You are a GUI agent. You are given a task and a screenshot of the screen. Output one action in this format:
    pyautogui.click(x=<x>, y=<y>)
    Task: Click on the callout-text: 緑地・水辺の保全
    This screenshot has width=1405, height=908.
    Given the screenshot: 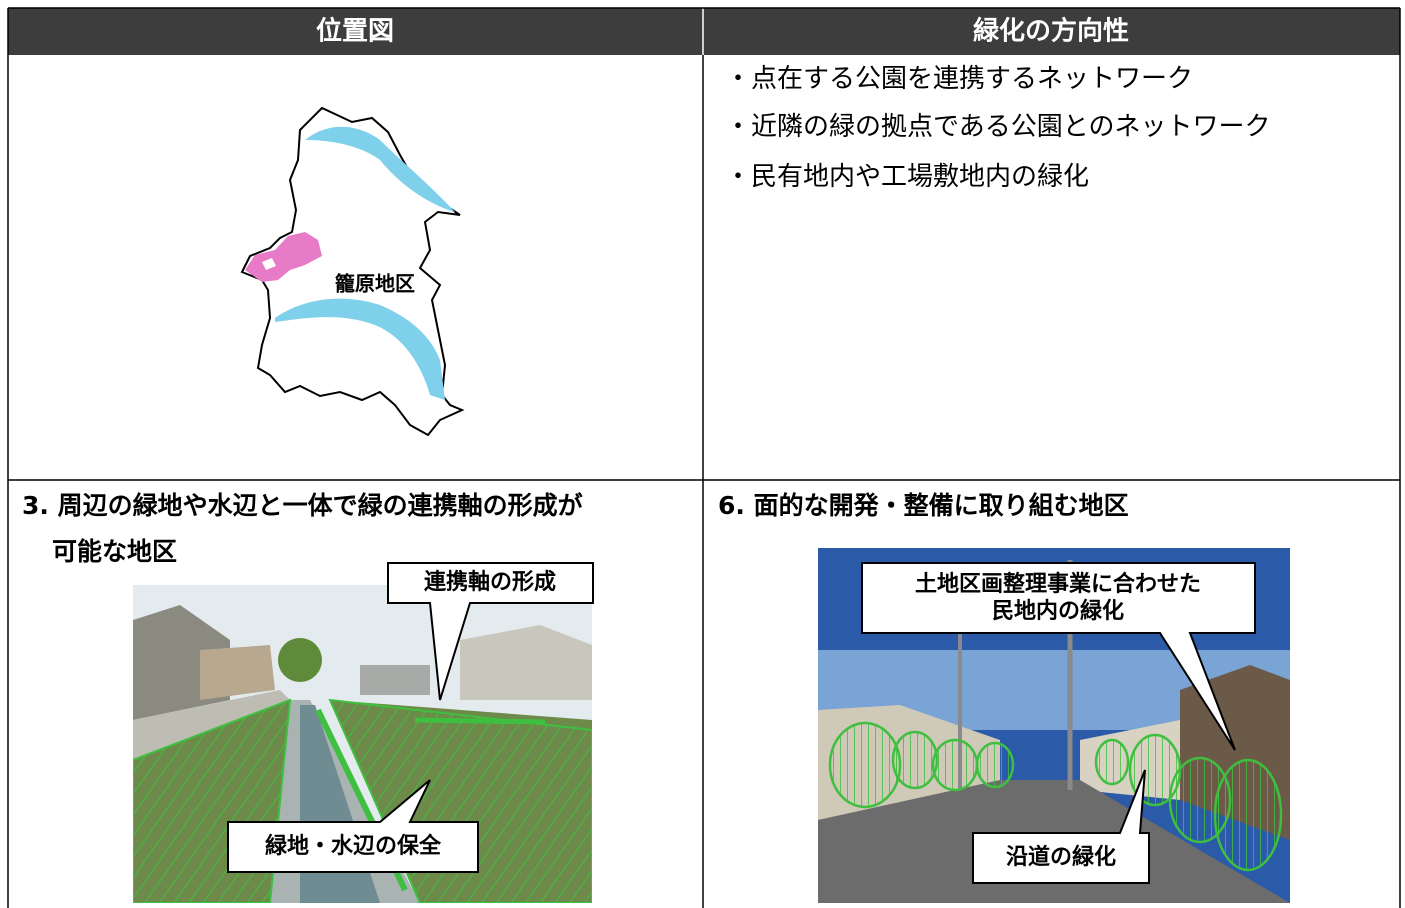 What is the action you would take?
    pyautogui.click(x=353, y=846)
    